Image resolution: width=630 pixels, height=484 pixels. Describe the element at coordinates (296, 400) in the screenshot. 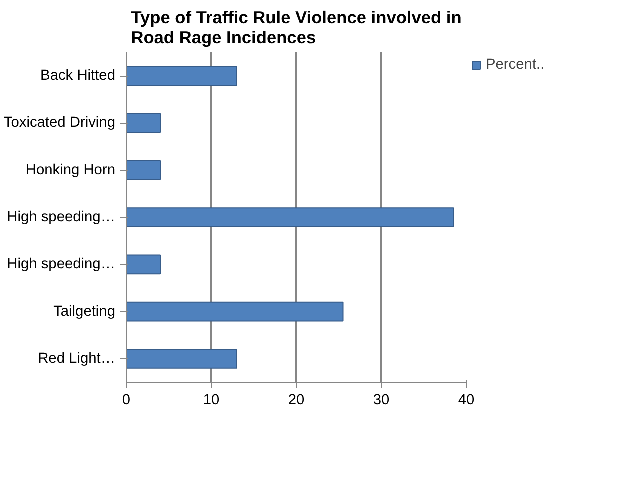

I see `x-tick-label: 20` at that location.